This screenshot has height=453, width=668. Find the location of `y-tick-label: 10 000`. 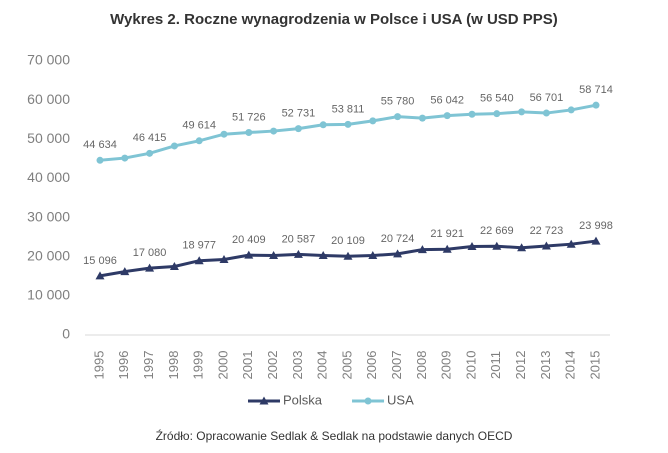

y-tick-label: 10 000 is located at coordinates (48, 295).